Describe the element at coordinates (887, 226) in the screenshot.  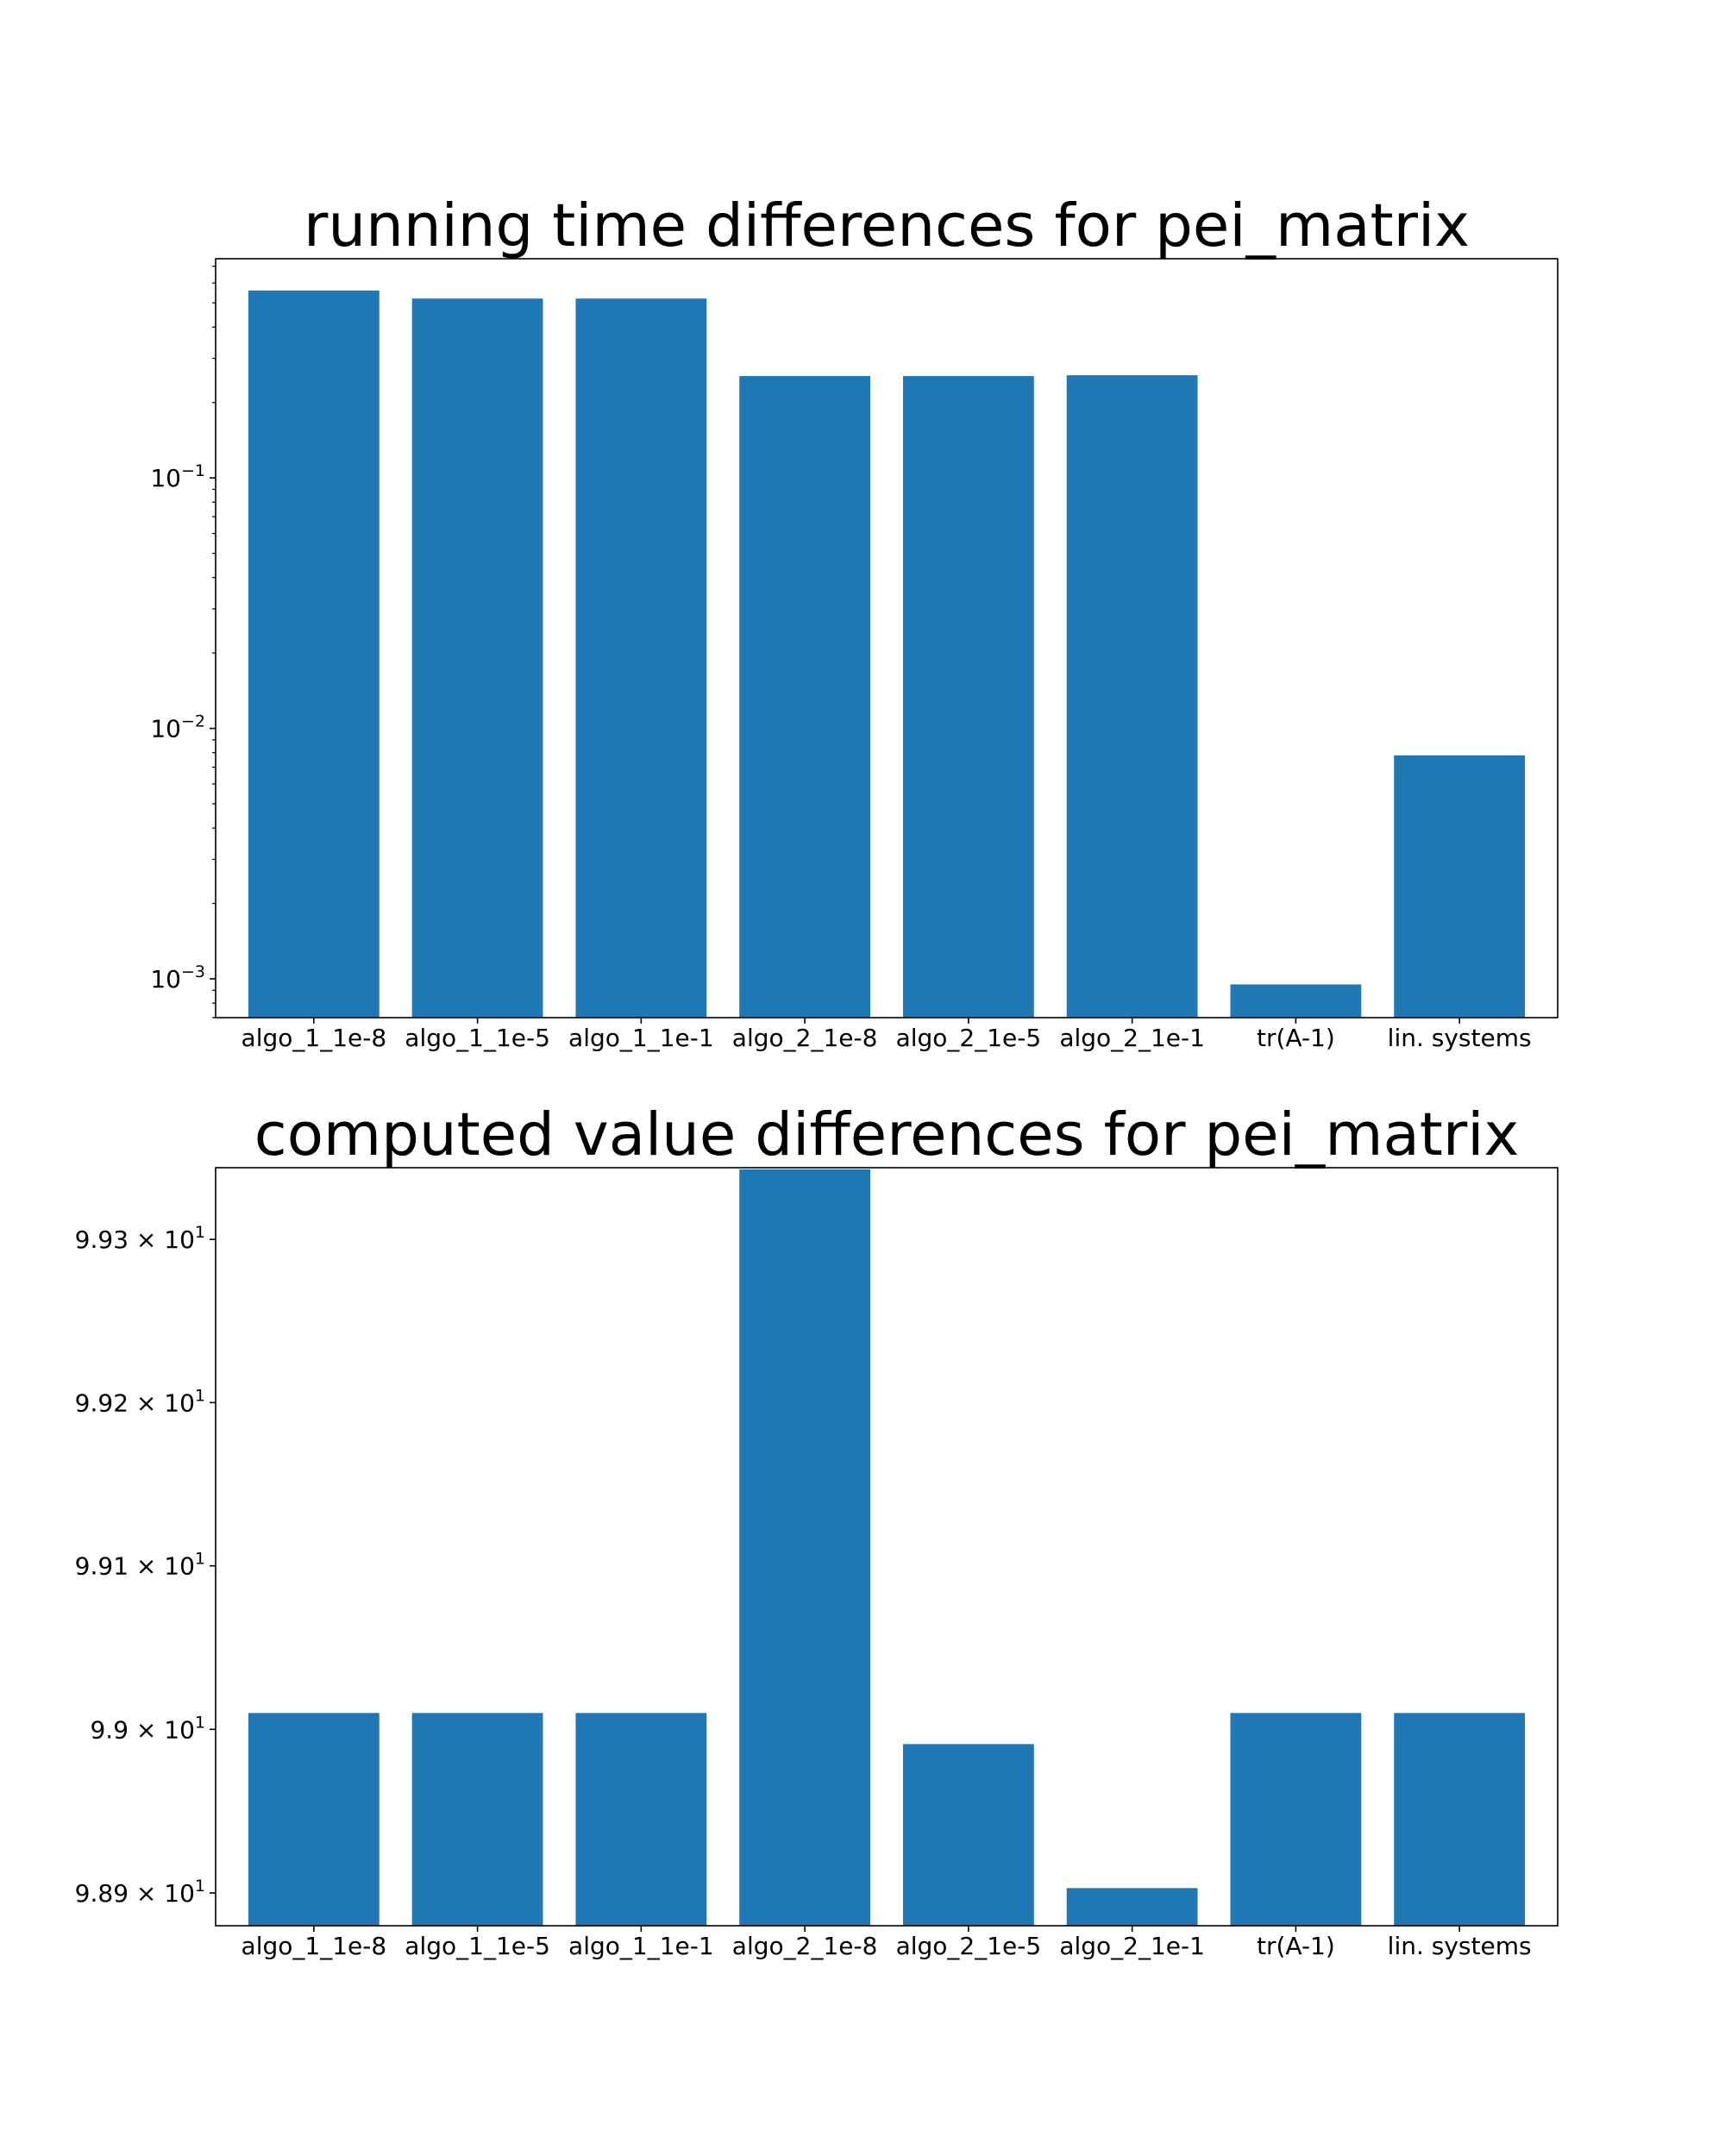
I see `chart-title: running time differences for pei_matrix` at that location.